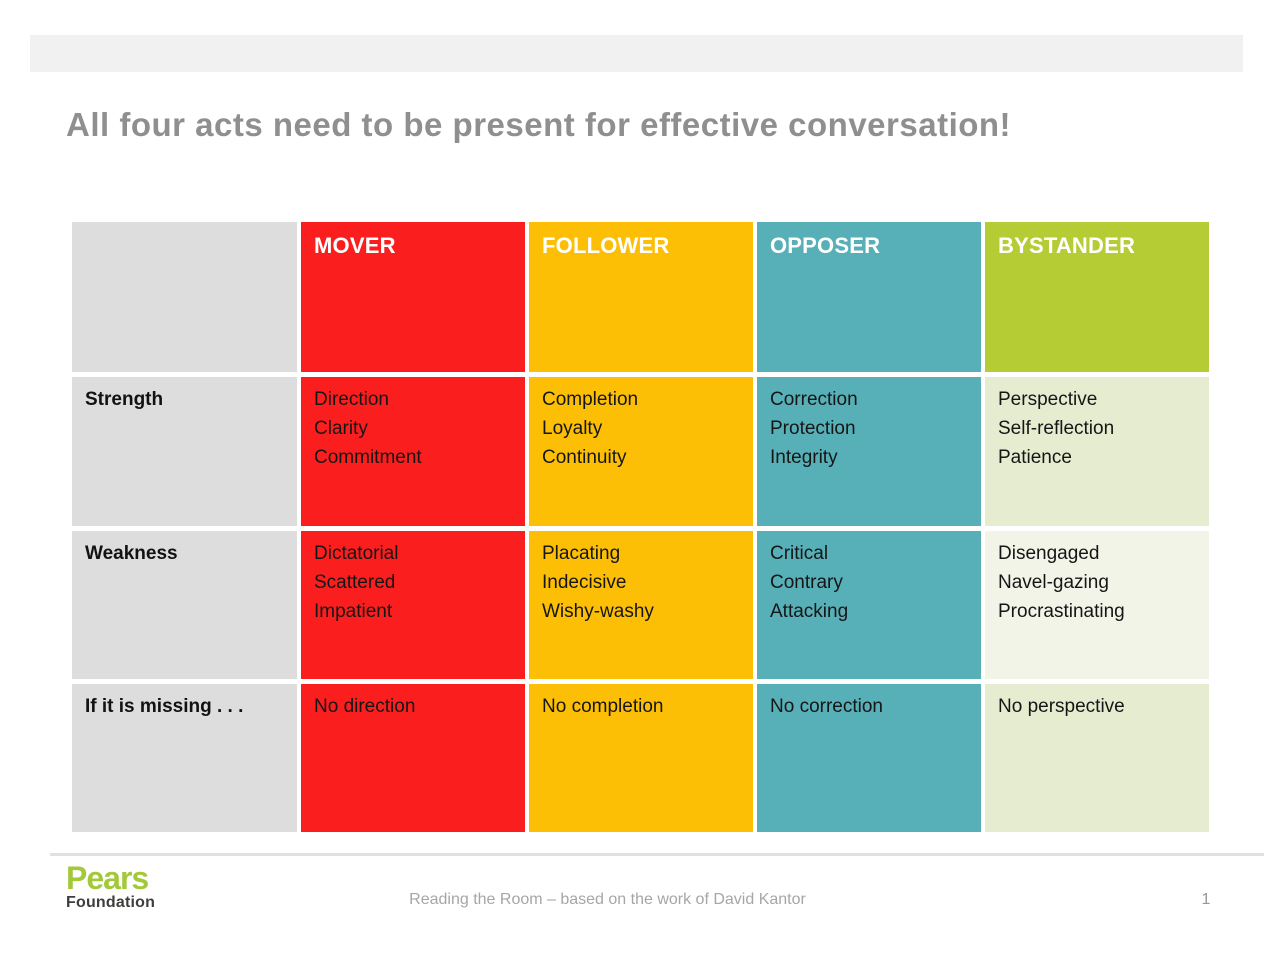 The image size is (1280, 960). What do you see at coordinates (598, 611) in the screenshot?
I see `cell-line: Wishy-washy` at bounding box center [598, 611].